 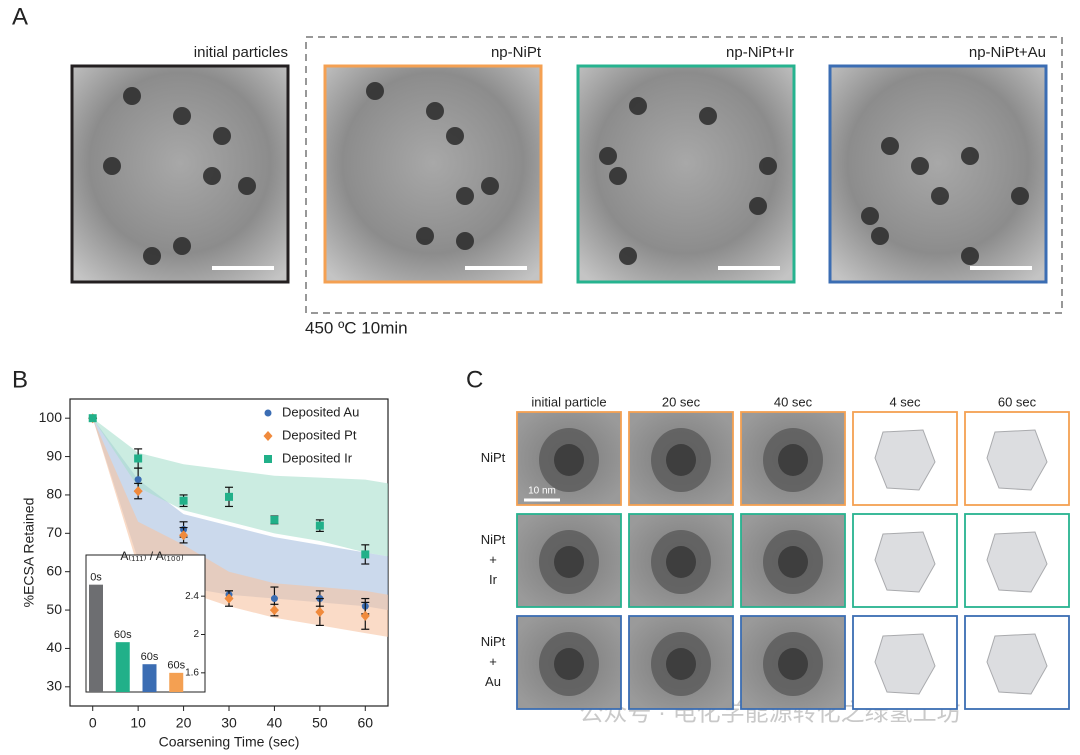 What do you see at coordinates (151, 556) in the screenshot?
I see `inset-title: A₍₁₁₁₎ / A₍₁₀₀₎` at bounding box center [151, 556].